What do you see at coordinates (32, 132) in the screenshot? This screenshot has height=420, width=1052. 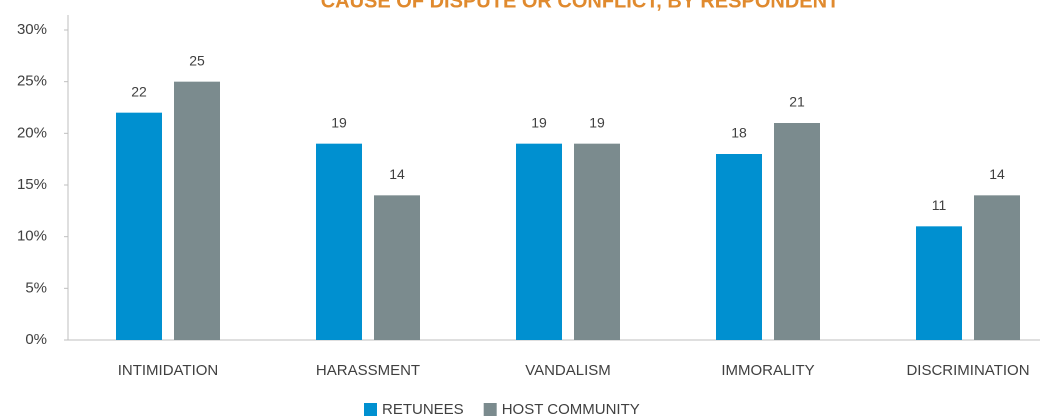 I see `y-tick-label: 20%` at bounding box center [32, 132].